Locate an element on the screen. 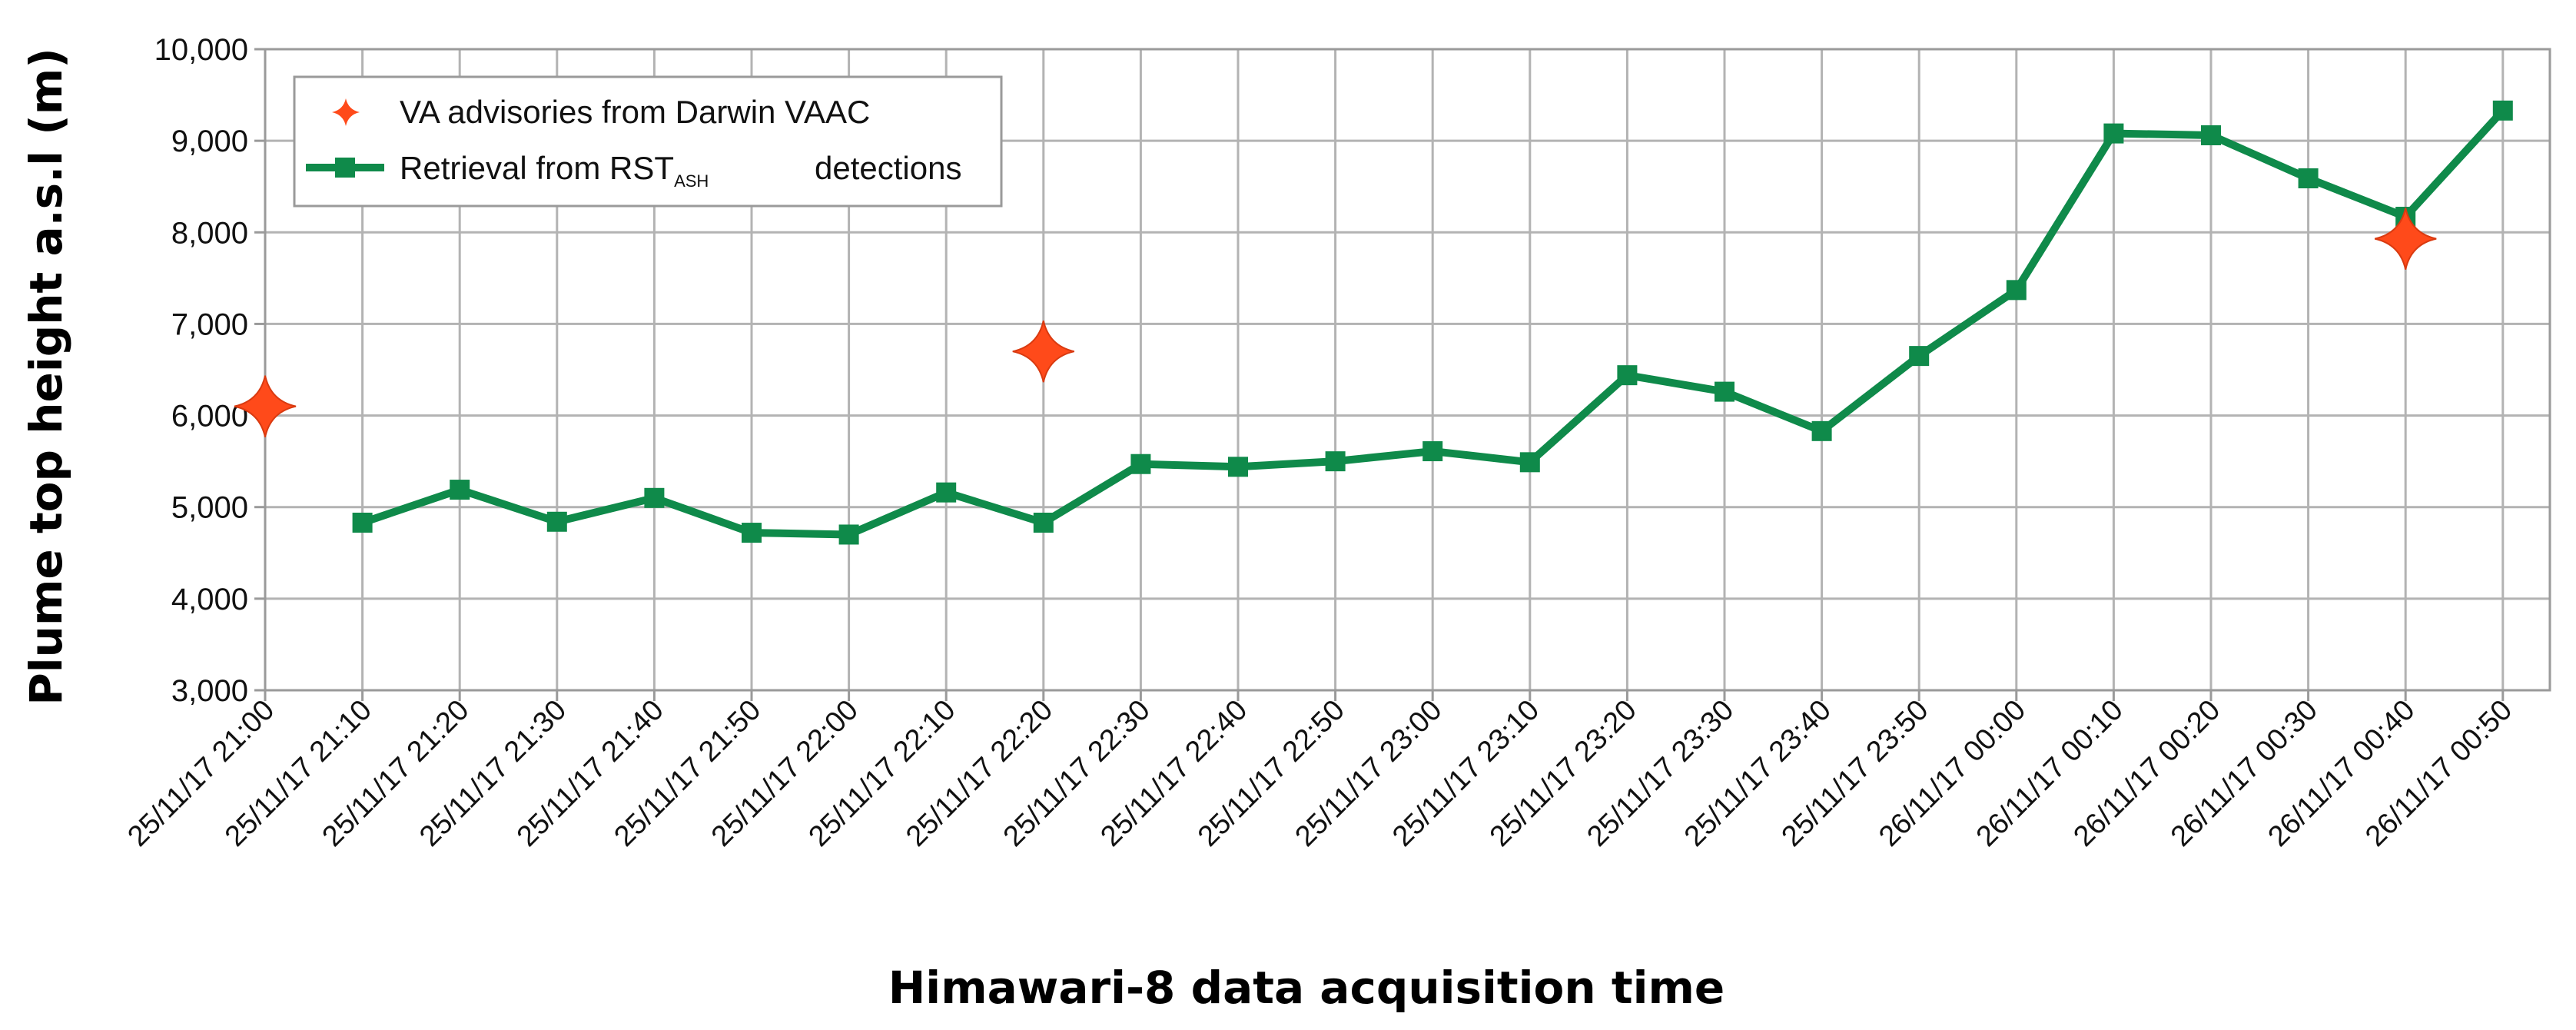  x-axis-title: Himawari-8 data acquisition time is located at coordinates (1306, 988).